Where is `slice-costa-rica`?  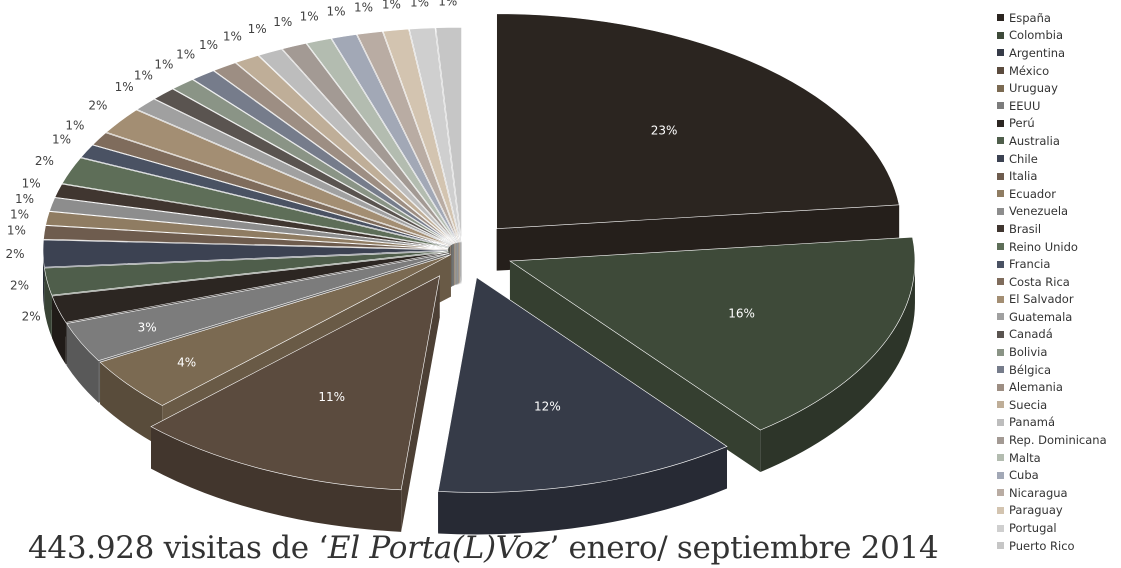 slice-costa-rica is located at coordinates (271, 189).